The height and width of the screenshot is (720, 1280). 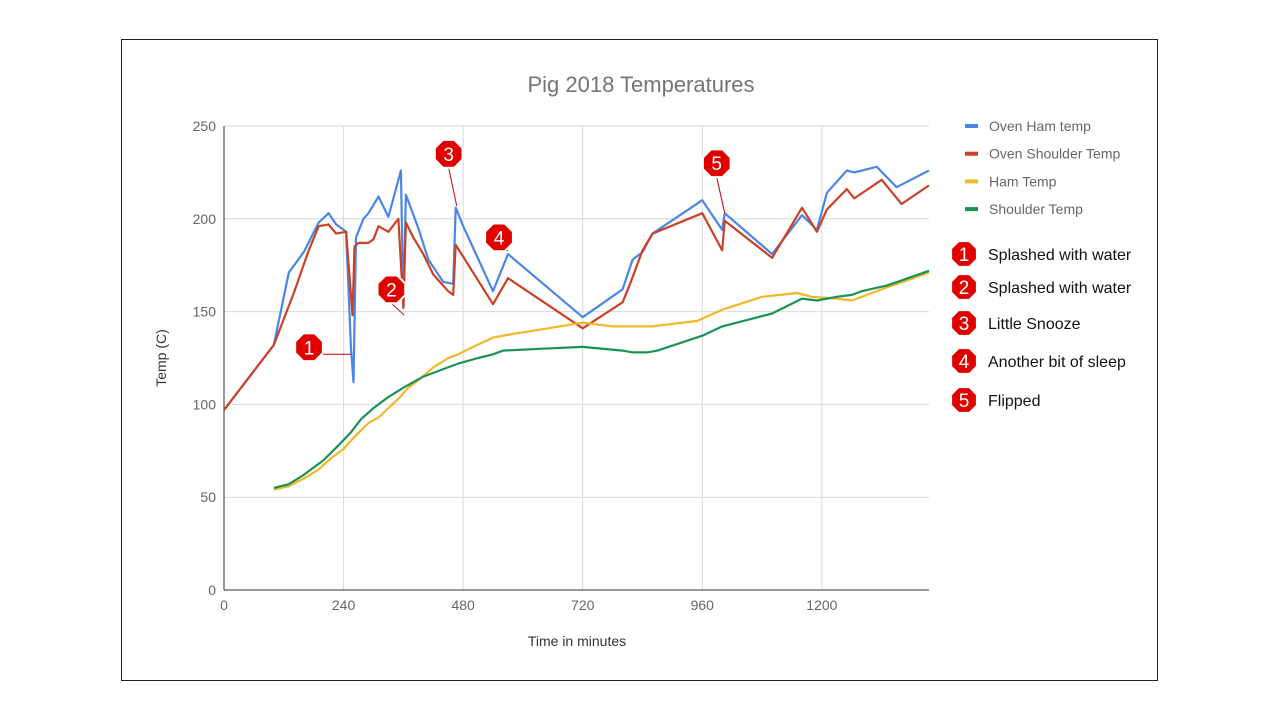 I want to click on legend-label: Shoulder Temp, so click(x=1036, y=209).